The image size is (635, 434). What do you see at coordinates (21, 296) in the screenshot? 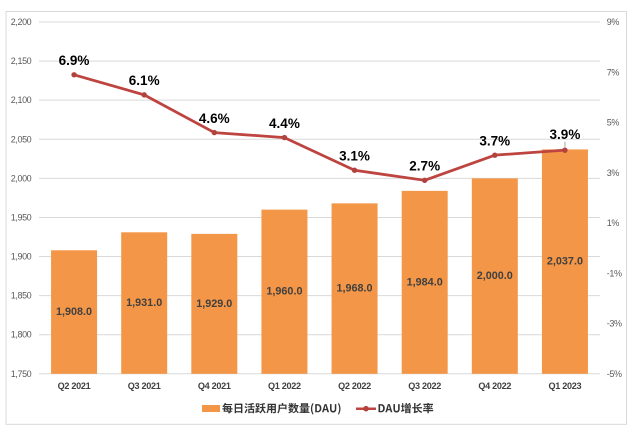
I see `svg-text: 1,850` at bounding box center [21, 296].